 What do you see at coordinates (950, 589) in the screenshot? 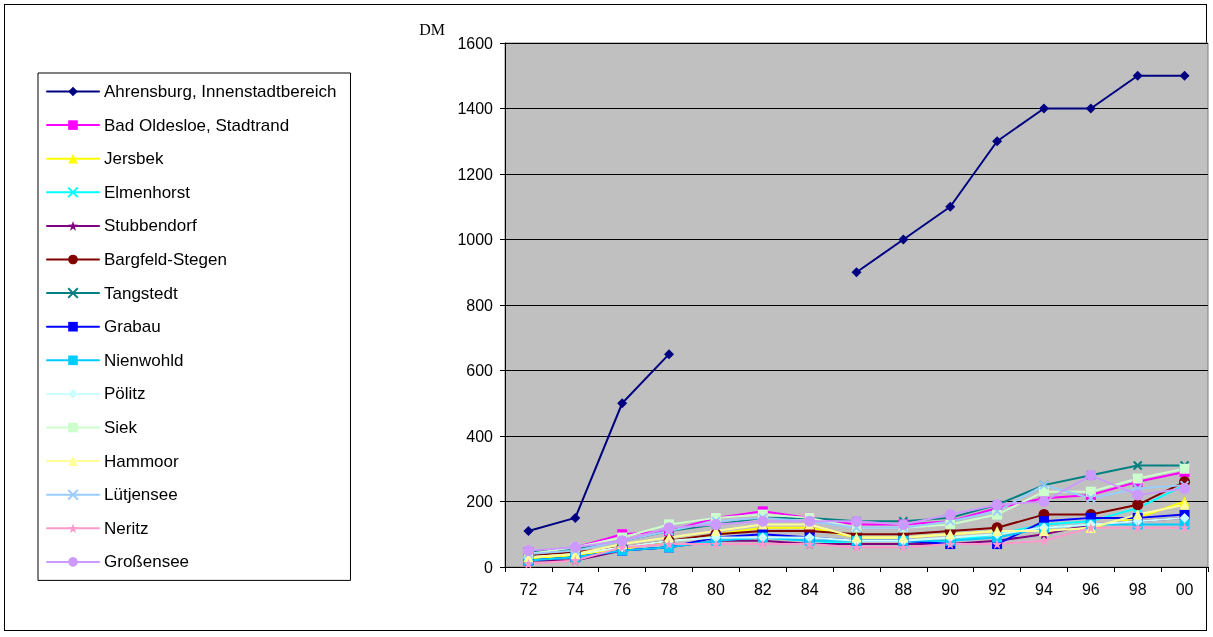
I see `x-tick-label: 90` at bounding box center [950, 589].